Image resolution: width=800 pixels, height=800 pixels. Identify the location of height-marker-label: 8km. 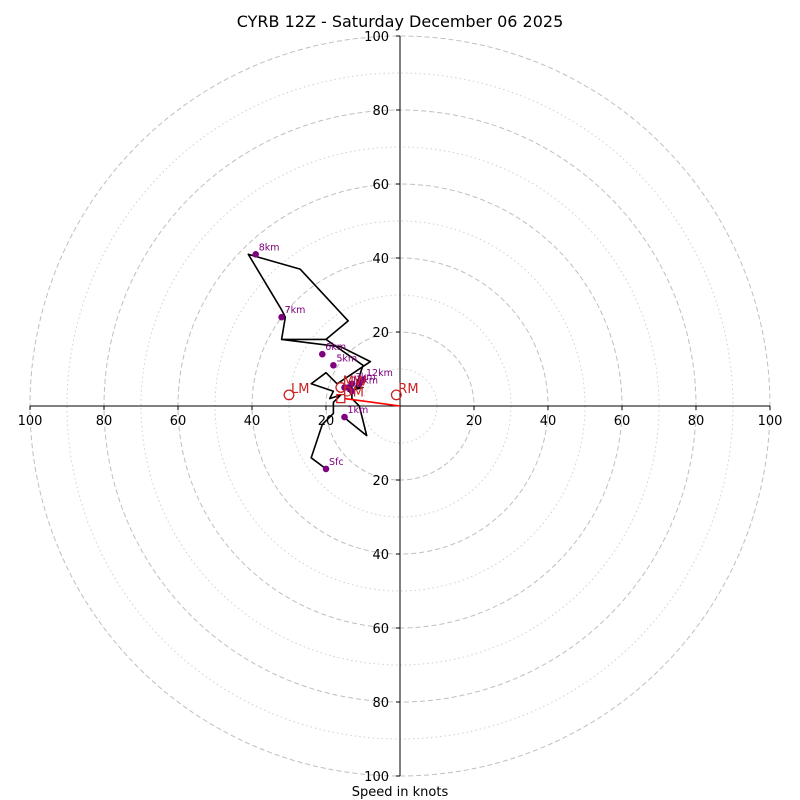
(269, 247).